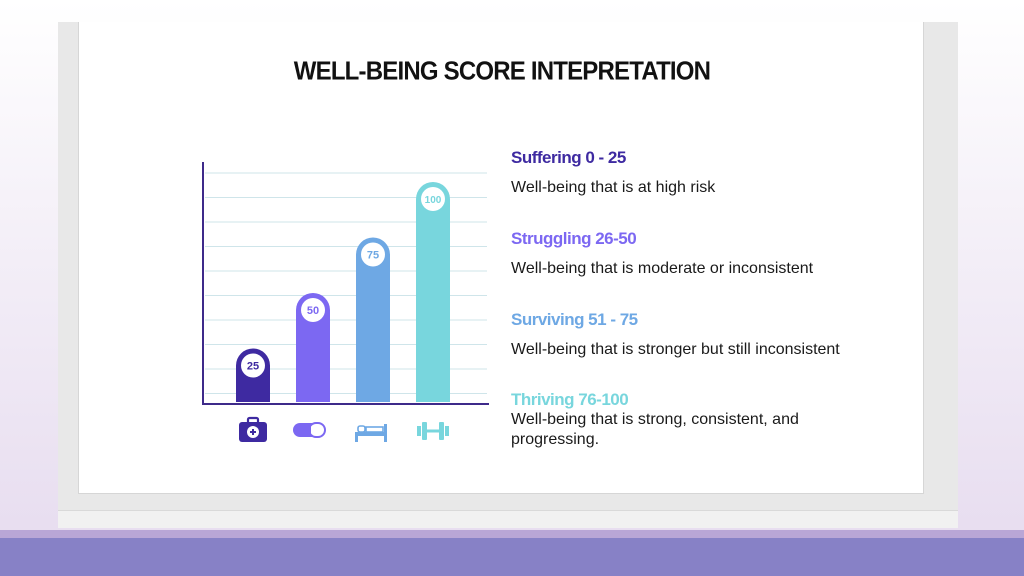 The width and height of the screenshot is (1024, 576). Describe the element at coordinates (309, 430) in the screenshot. I see `pill-icon` at that location.